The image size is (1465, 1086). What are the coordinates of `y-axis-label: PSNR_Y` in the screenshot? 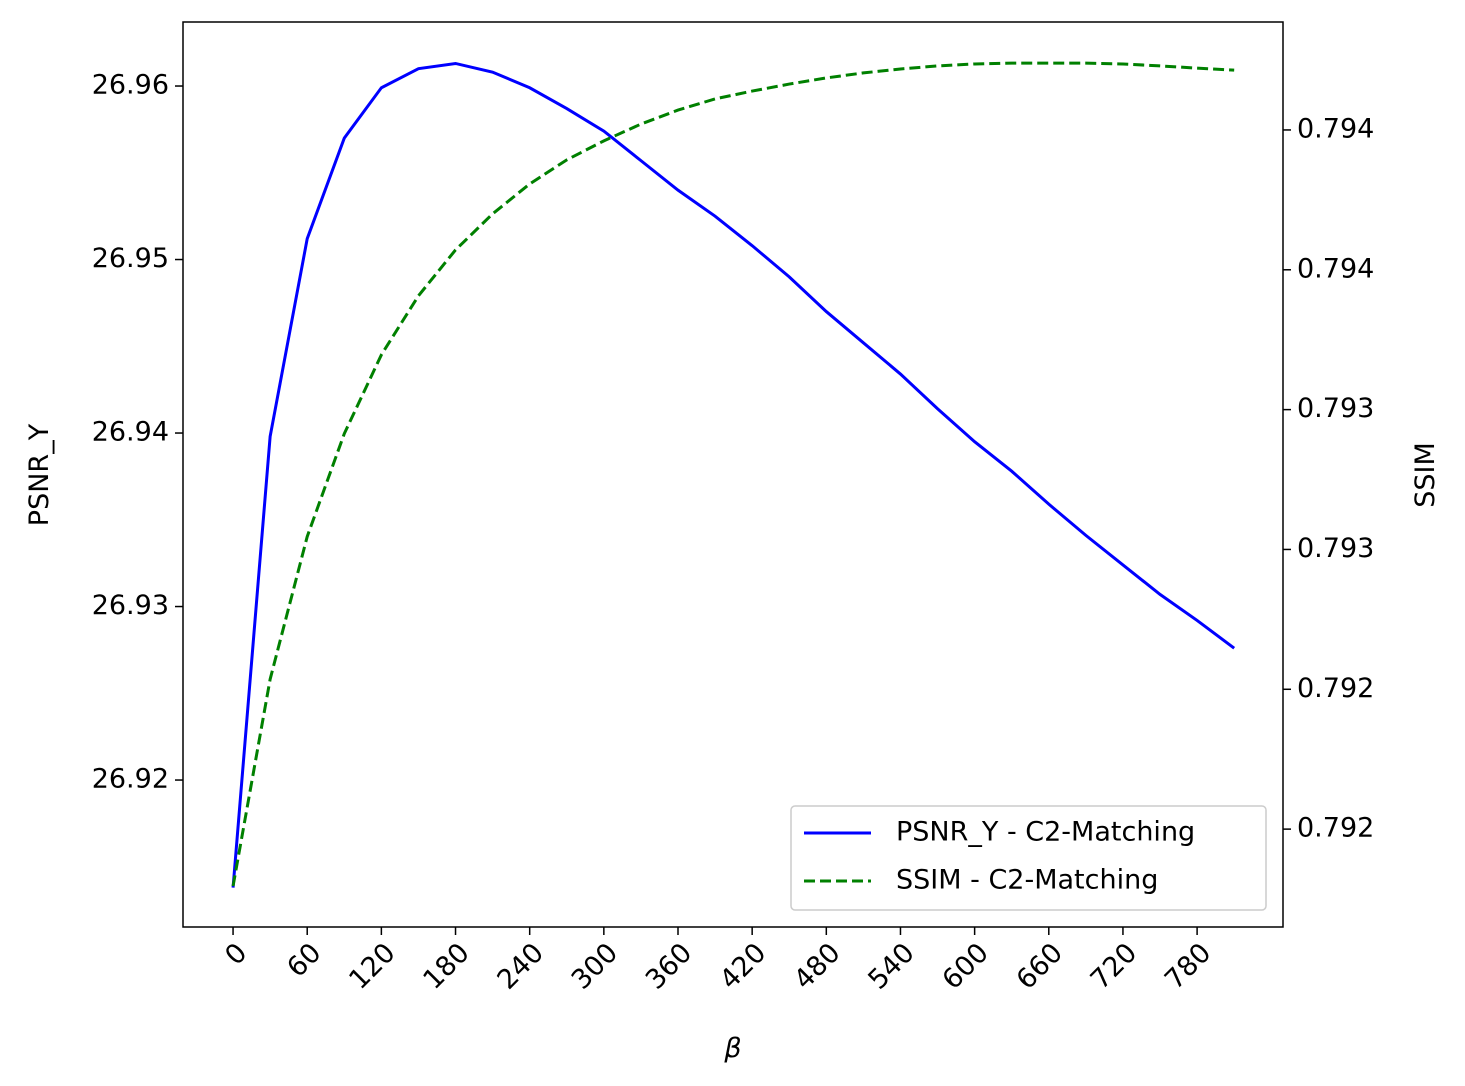 It's located at (39, 474).